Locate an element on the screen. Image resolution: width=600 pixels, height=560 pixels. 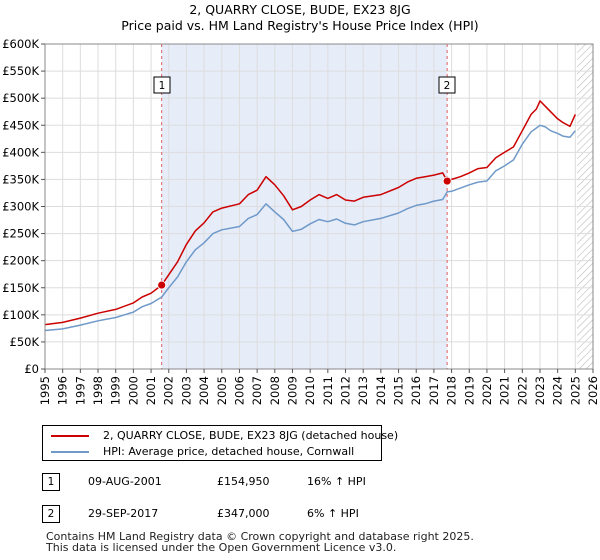
transaction-date: 09-AUG-2001 is located at coordinates (125, 481).